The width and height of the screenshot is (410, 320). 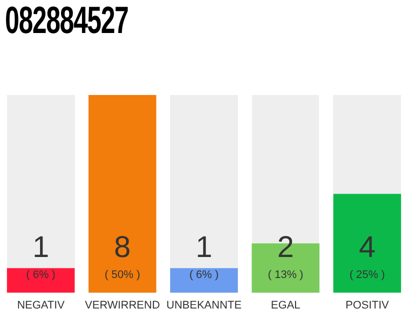 What do you see at coordinates (367, 305) in the screenshot?
I see `x-tick-label: POSITIV` at bounding box center [367, 305].